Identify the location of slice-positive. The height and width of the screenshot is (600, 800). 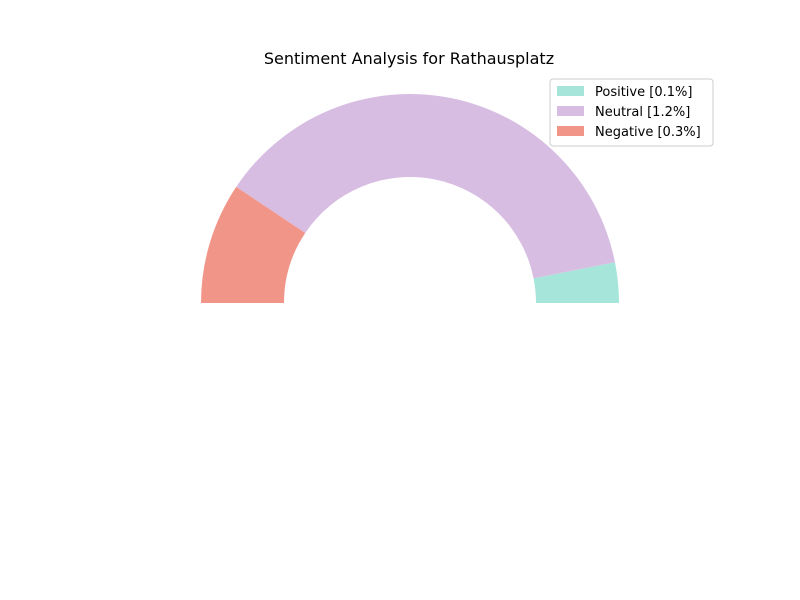
(576, 282).